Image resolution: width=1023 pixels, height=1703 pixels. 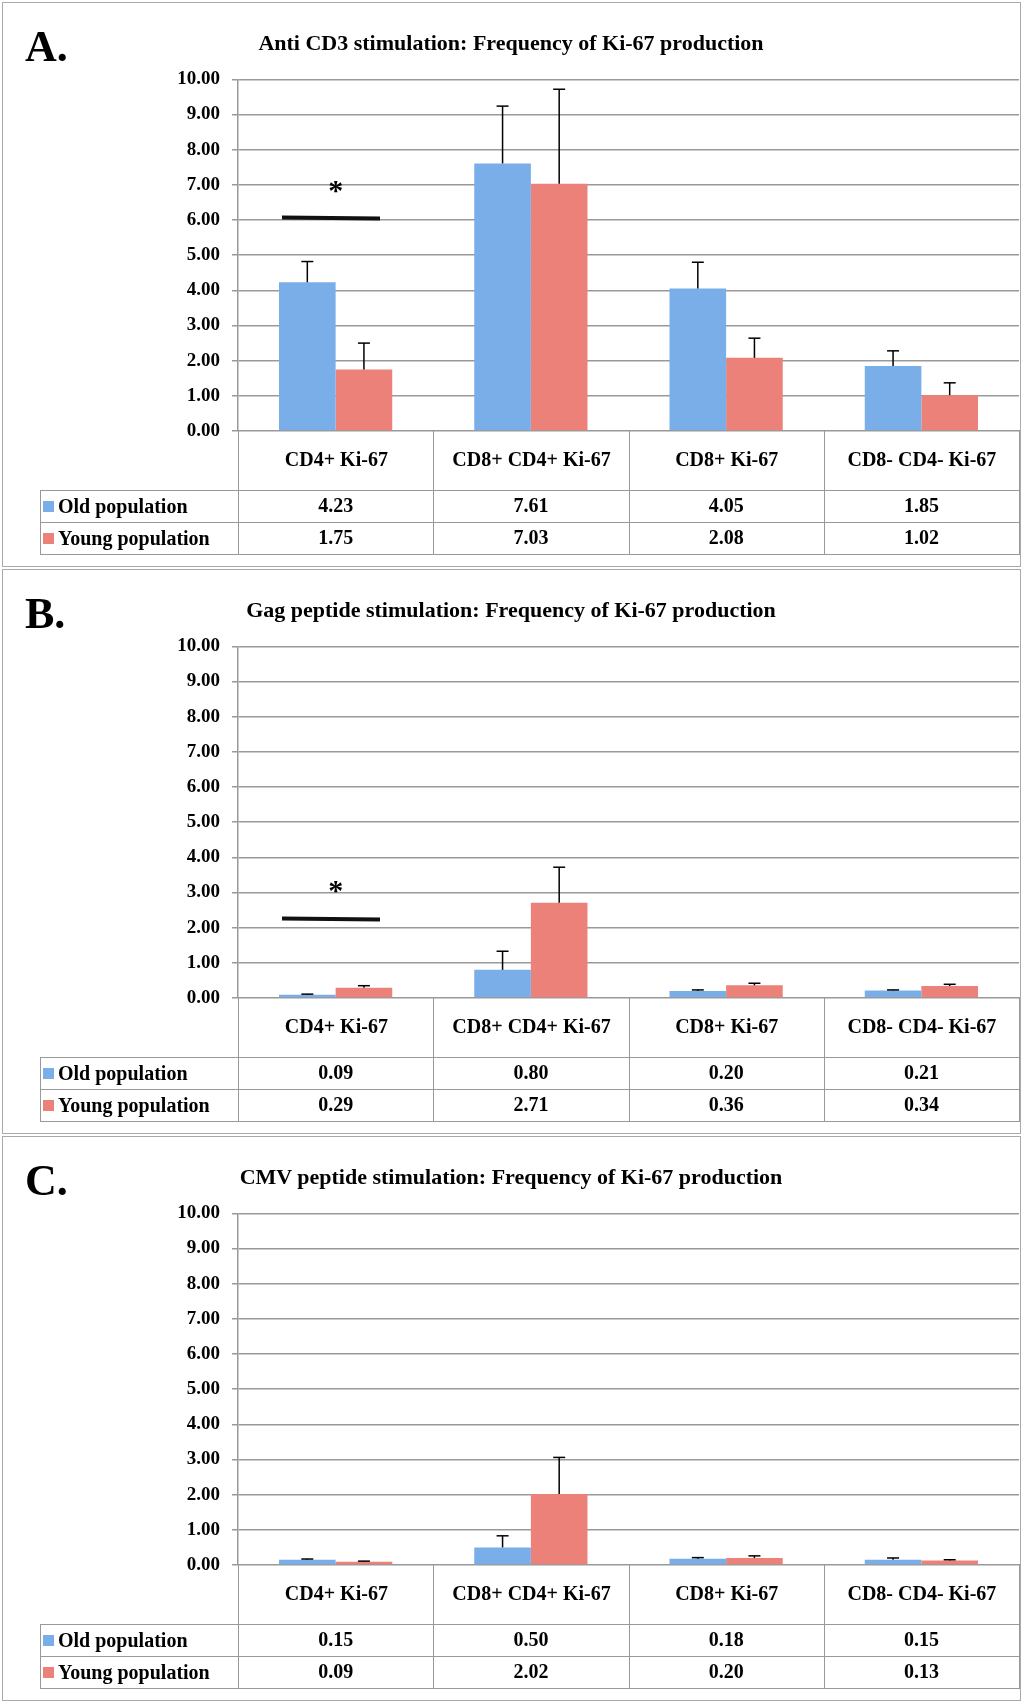 I want to click on data-label: 1.85, so click(x=921, y=505).